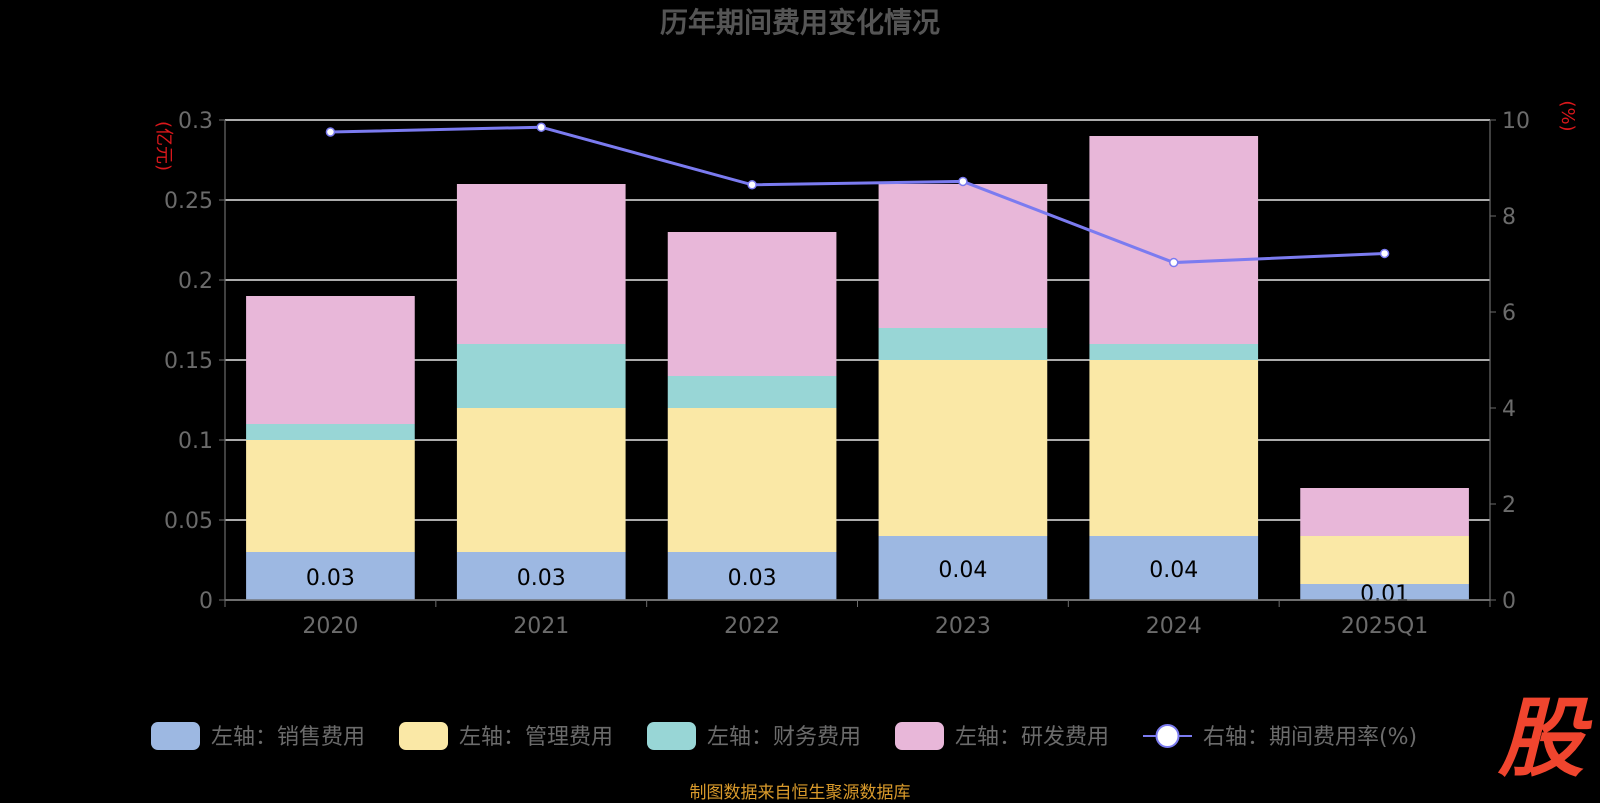 The image size is (1600, 803). What do you see at coordinates (1509, 505) in the screenshot?
I see `right-axis-tick-label: 2` at bounding box center [1509, 505].